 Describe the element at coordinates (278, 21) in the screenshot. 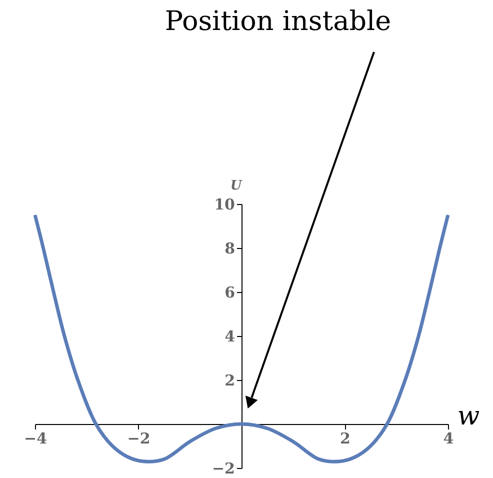

I see `text: Position instable` at that location.